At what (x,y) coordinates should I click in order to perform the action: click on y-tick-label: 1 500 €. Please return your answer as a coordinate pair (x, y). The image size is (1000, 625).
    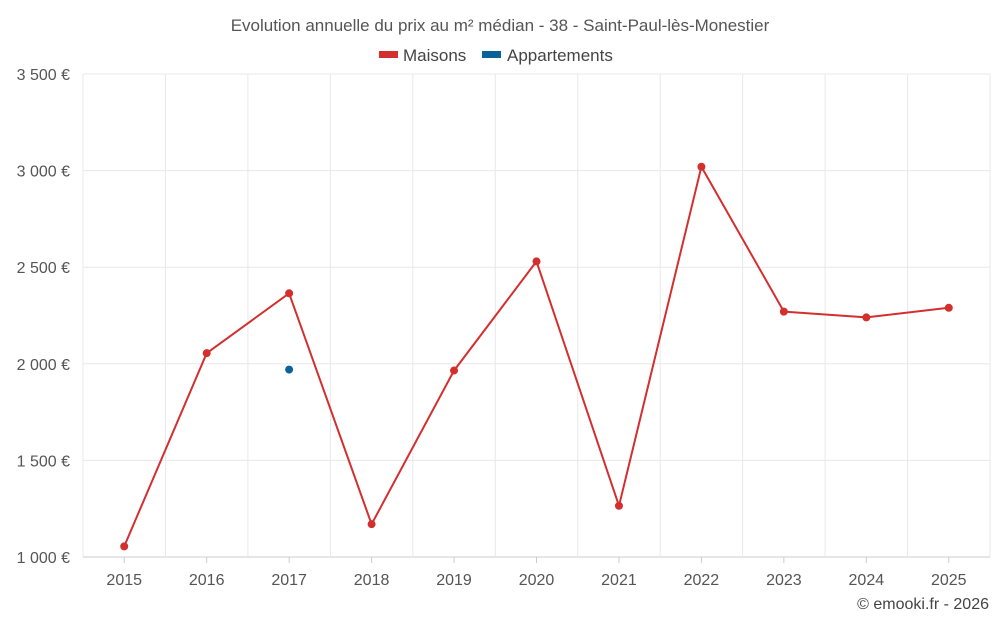
    Looking at the image, I should click on (43, 461).